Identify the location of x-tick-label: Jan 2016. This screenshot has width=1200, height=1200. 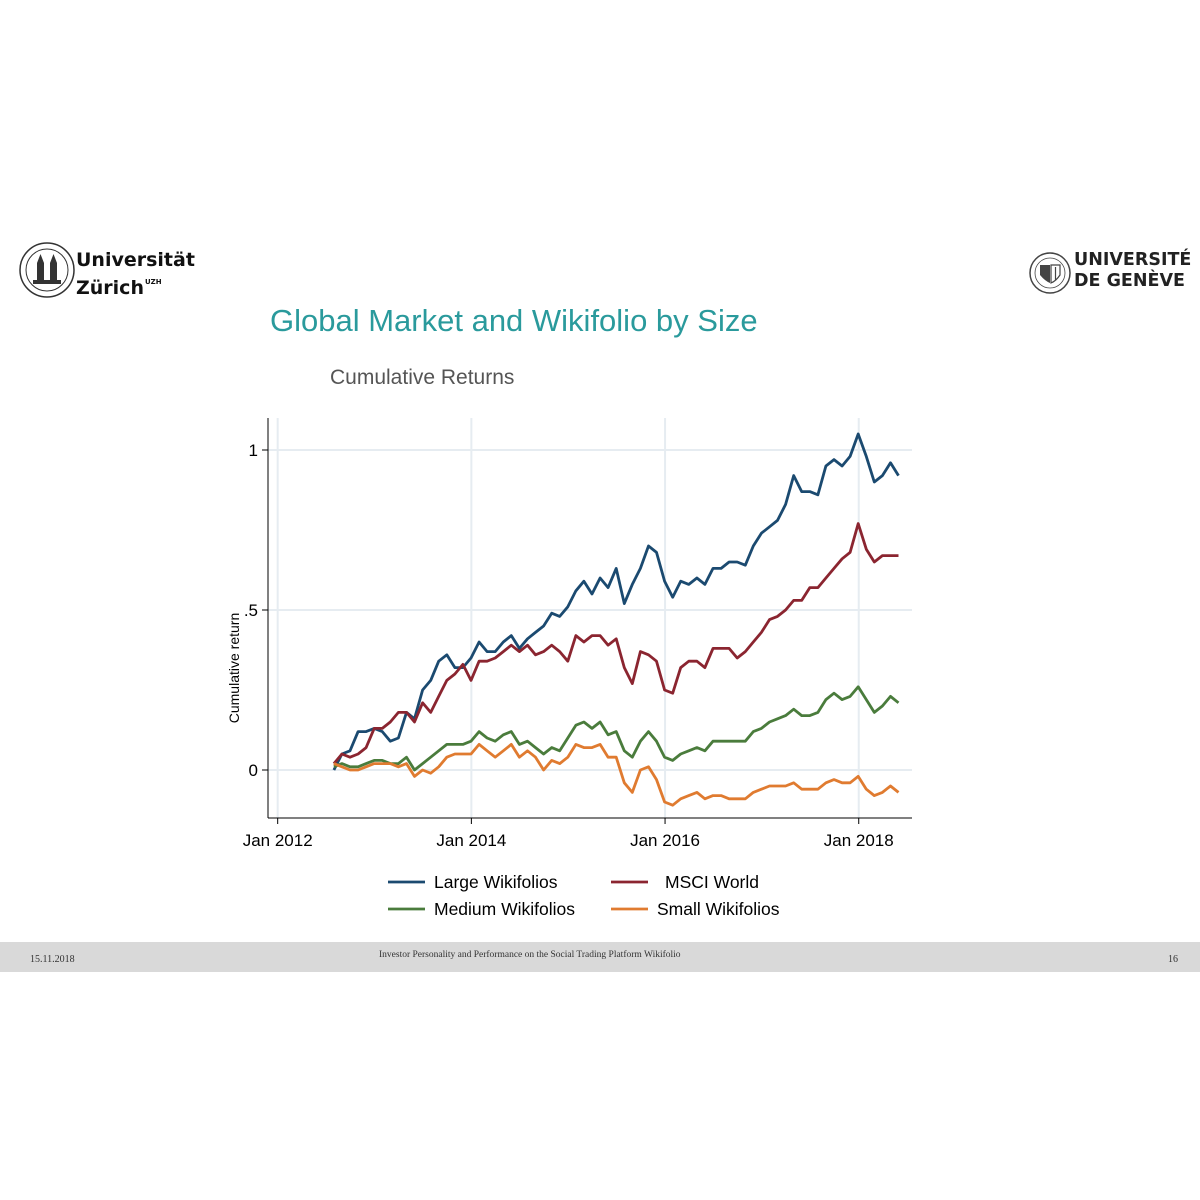
(665, 840).